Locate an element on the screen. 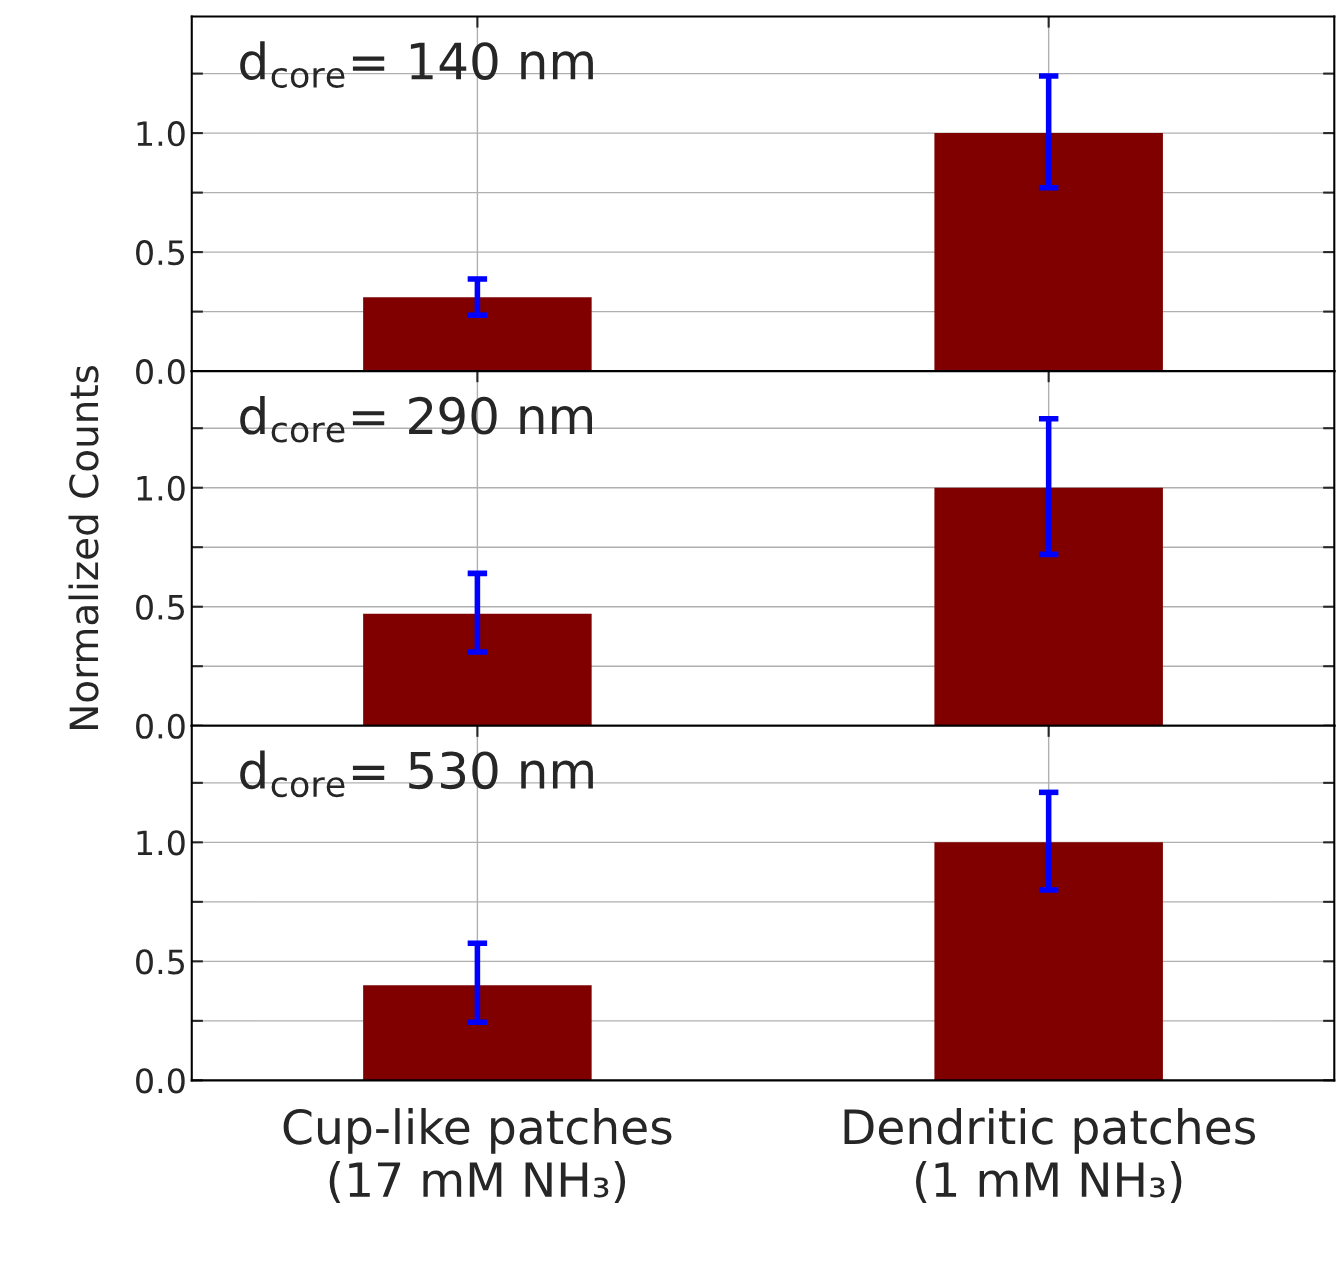 The height and width of the screenshot is (1268, 1341). annotation: d$_{core}$= 530 nm is located at coordinates (416, 774).